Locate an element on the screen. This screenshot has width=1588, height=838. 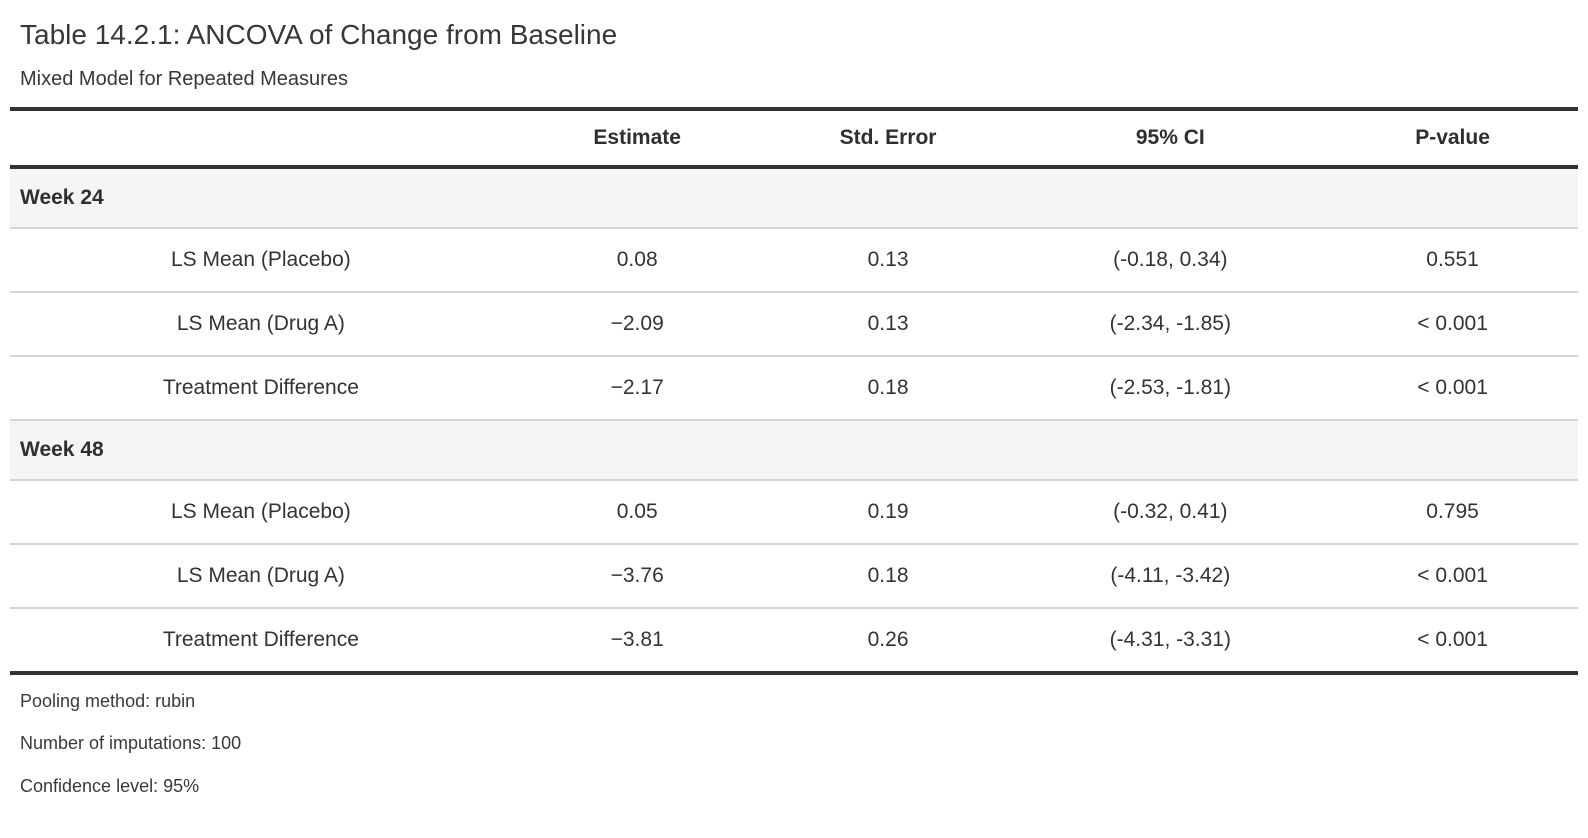
group-label: Week 48 is located at coordinates (794, 450).